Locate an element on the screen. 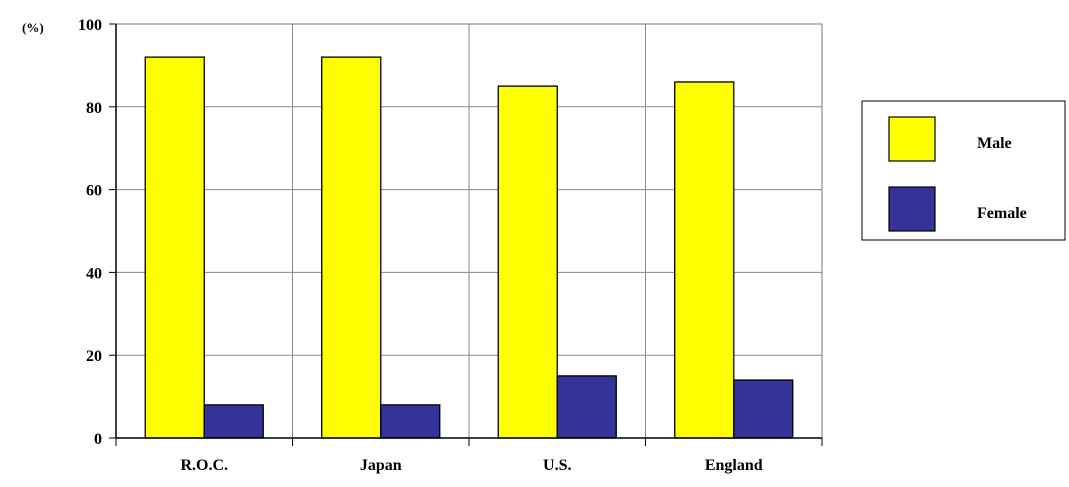 The width and height of the screenshot is (1069, 487). y-tick-label: 40 is located at coordinates (94, 273).